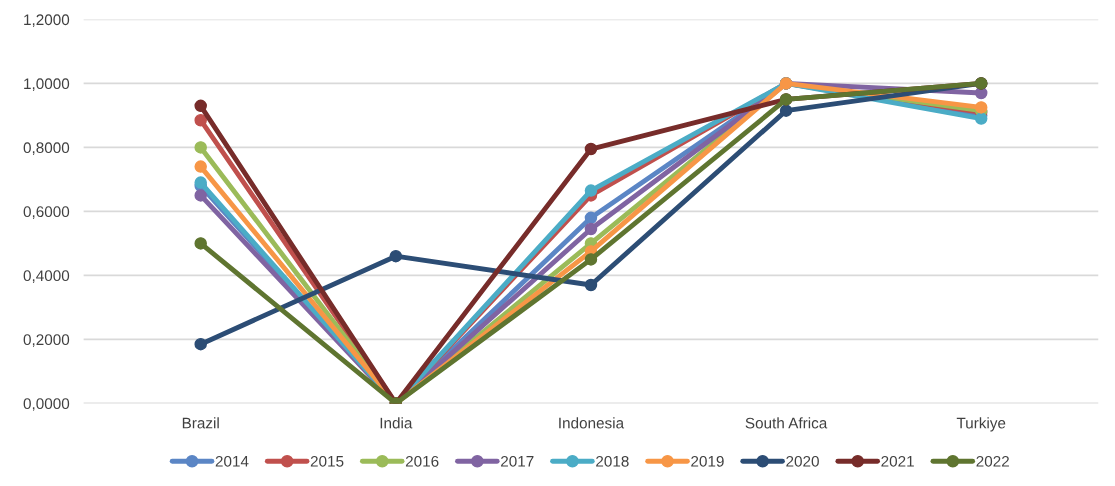 The width and height of the screenshot is (1115, 486). Describe the element at coordinates (612, 461) in the screenshot. I see `legend-label: 2018` at that location.